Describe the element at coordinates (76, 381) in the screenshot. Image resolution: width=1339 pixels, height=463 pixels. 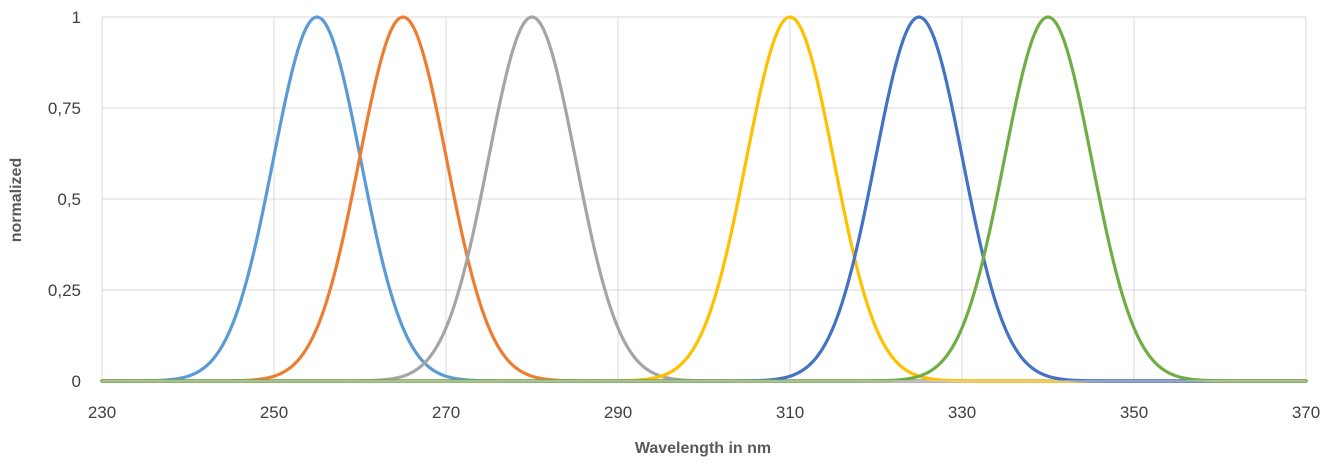
I see `y-tick-label: 0` at that location.